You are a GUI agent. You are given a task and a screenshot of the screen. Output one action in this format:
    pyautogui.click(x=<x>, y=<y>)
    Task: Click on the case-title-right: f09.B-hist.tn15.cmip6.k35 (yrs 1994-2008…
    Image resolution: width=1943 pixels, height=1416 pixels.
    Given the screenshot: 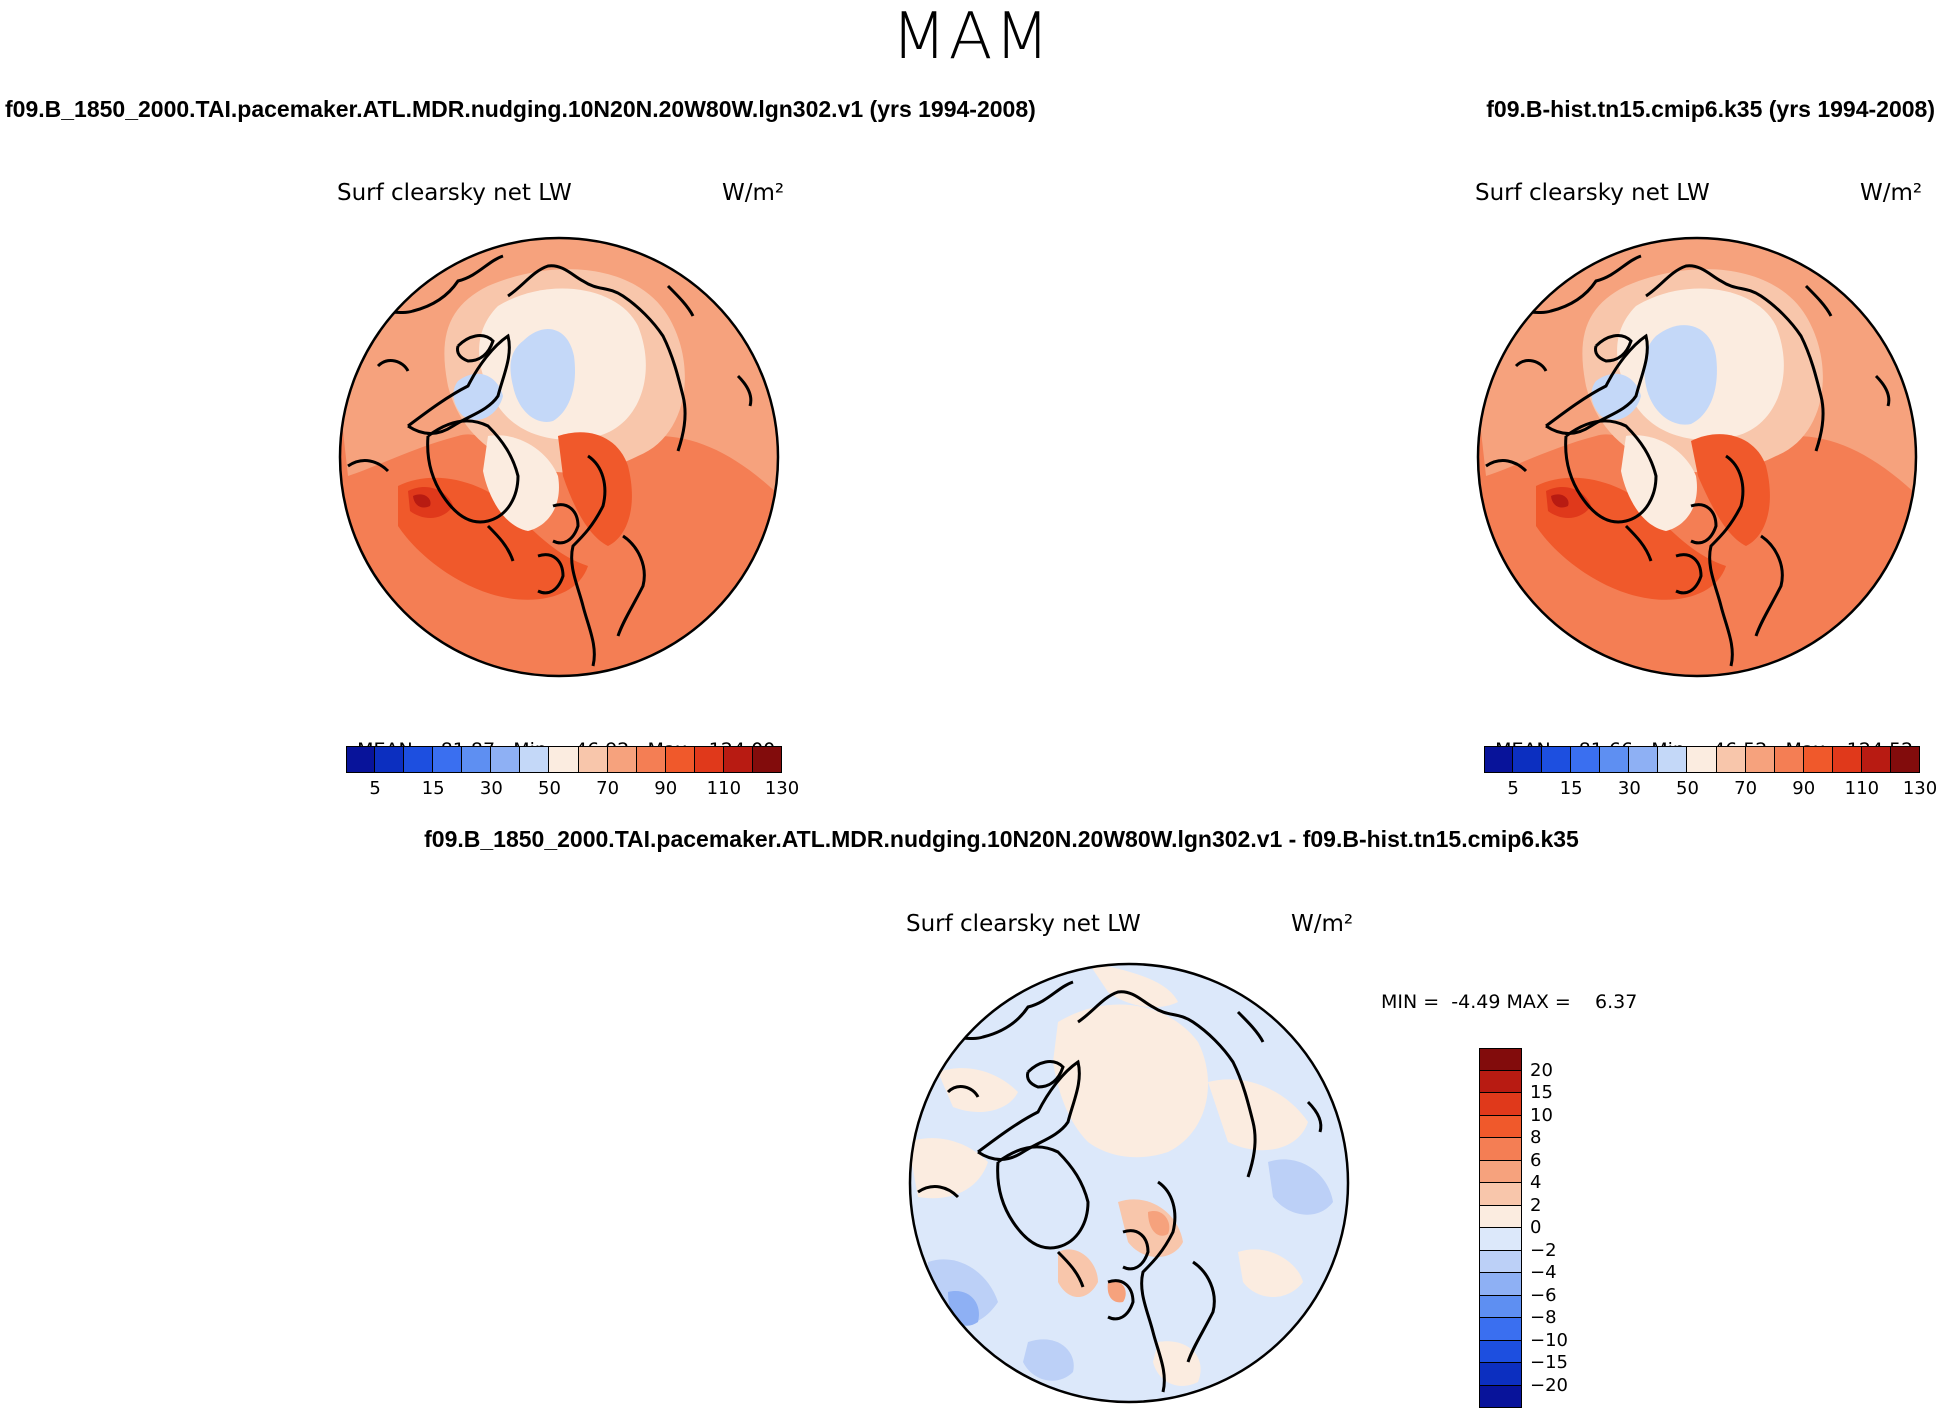 What is the action you would take?
    pyautogui.click(x=1710, y=109)
    